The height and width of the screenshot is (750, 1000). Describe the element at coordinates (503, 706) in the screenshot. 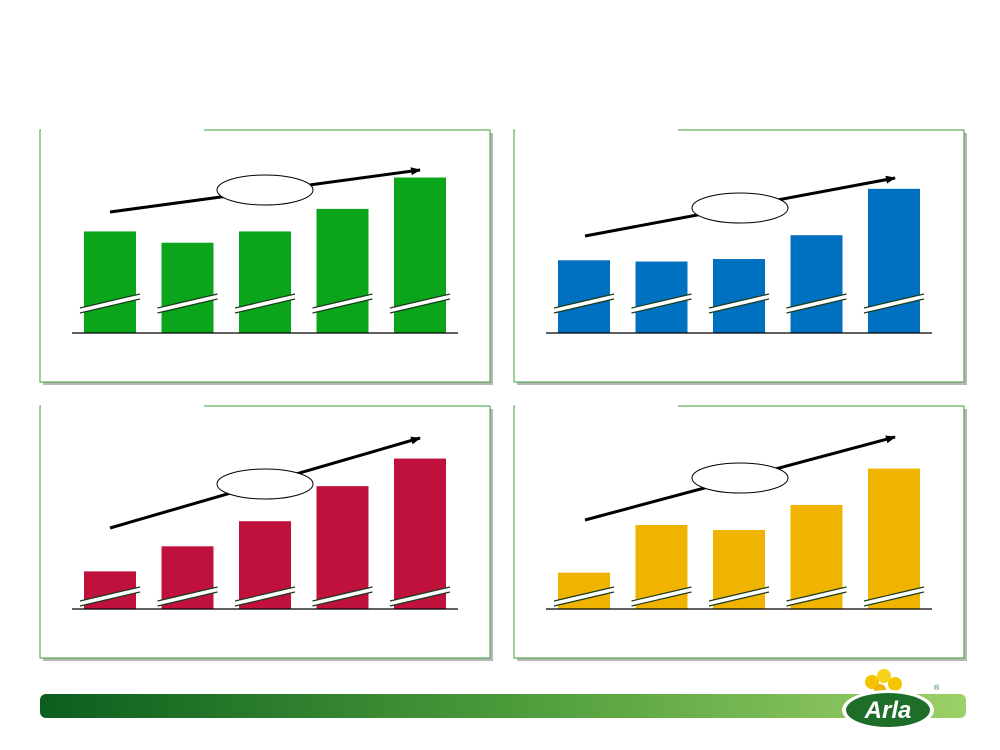

I see `footer-band` at that location.